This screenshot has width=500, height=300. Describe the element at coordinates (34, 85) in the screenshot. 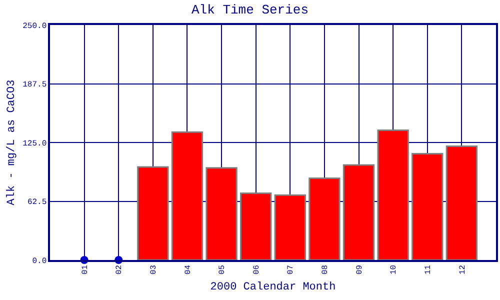

I see `y-tick-label: 187.5` at that location.